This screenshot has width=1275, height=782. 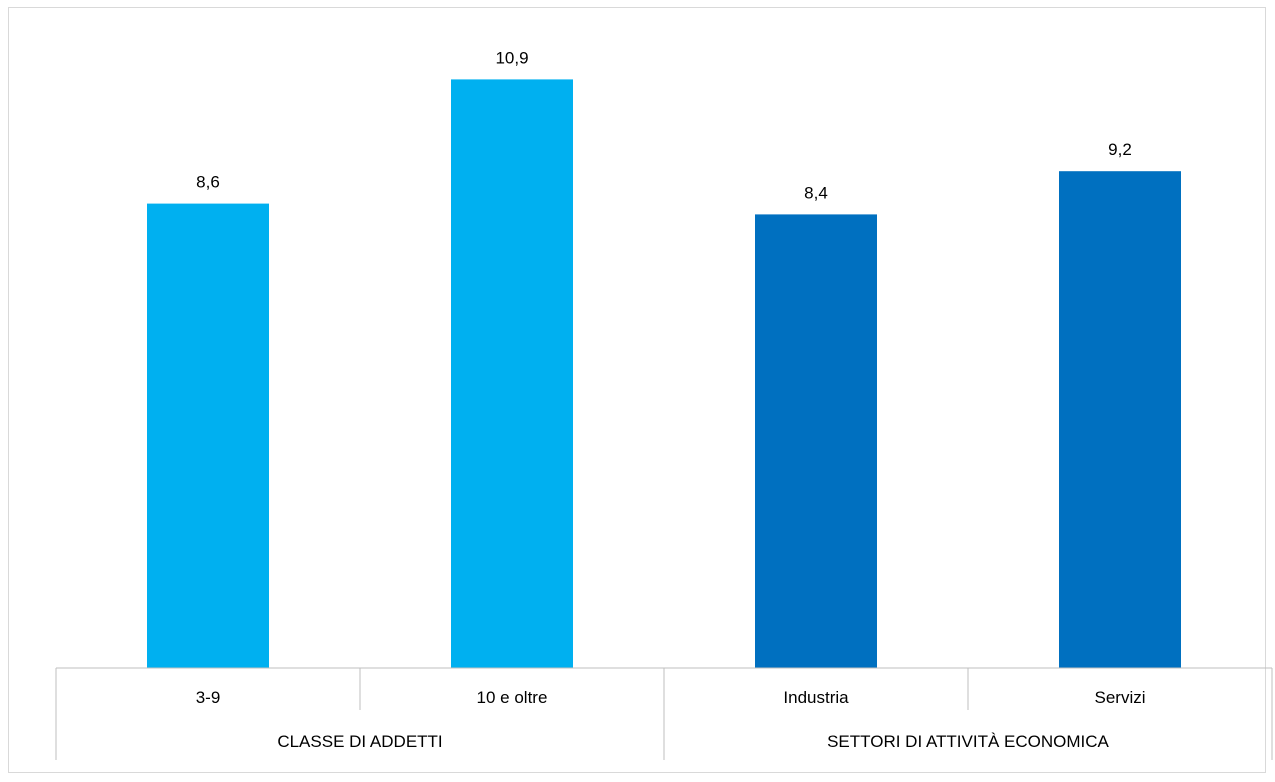 What do you see at coordinates (816, 192) in the screenshot?
I see `data-label: 8,4` at bounding box center [816, 192].